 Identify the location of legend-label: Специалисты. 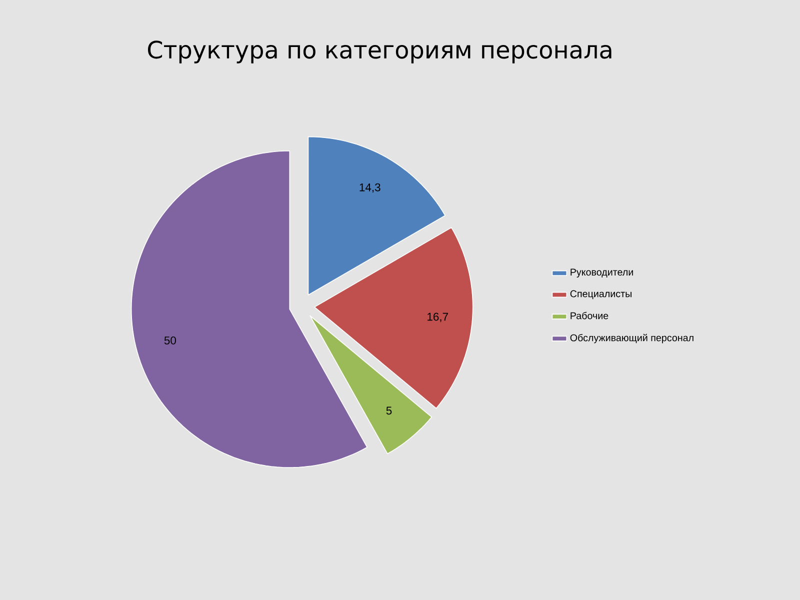
(601, 295).